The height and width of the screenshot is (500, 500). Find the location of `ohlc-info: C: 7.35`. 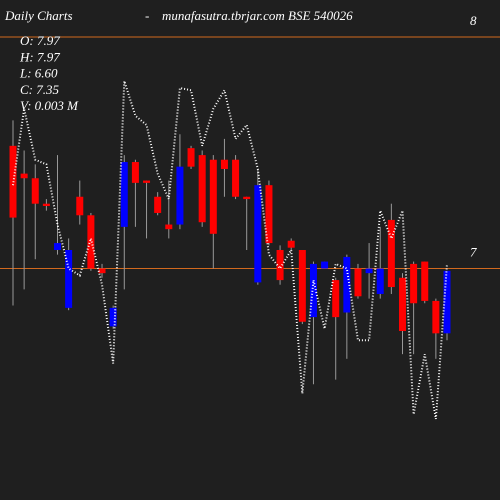

ohlc-info: C: 7.35 is located at coordinates (40, 89).